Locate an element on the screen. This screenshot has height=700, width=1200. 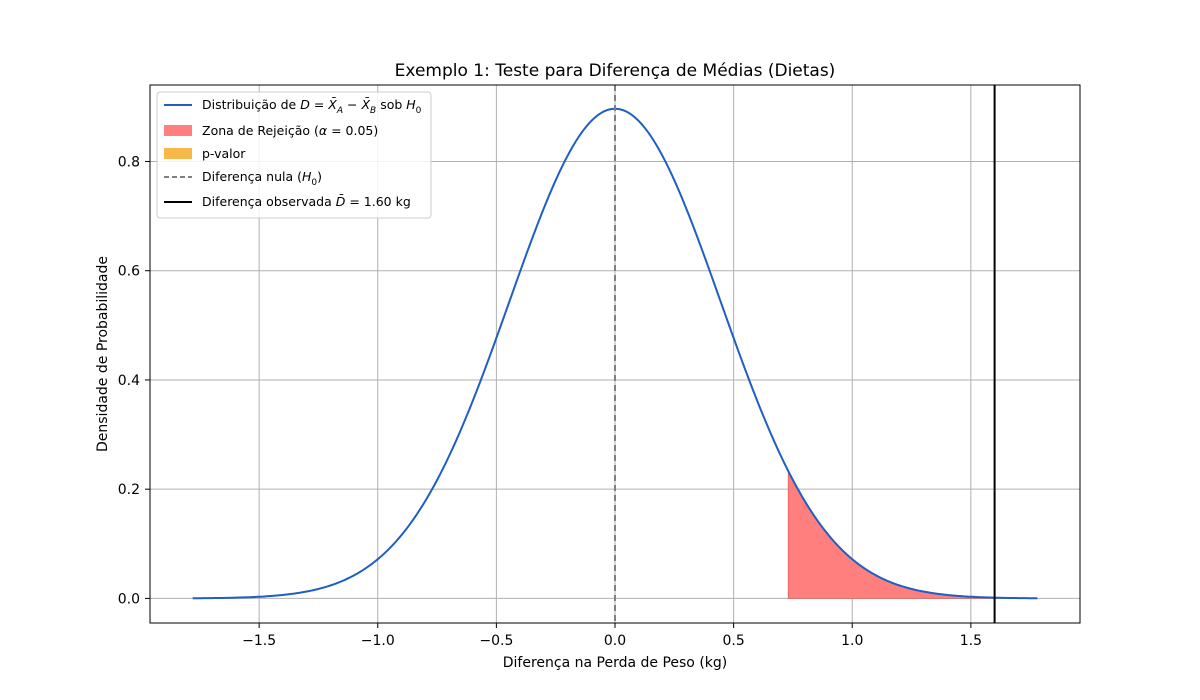
x-tick-label: −1.0 is located at coordinates (378, 641).